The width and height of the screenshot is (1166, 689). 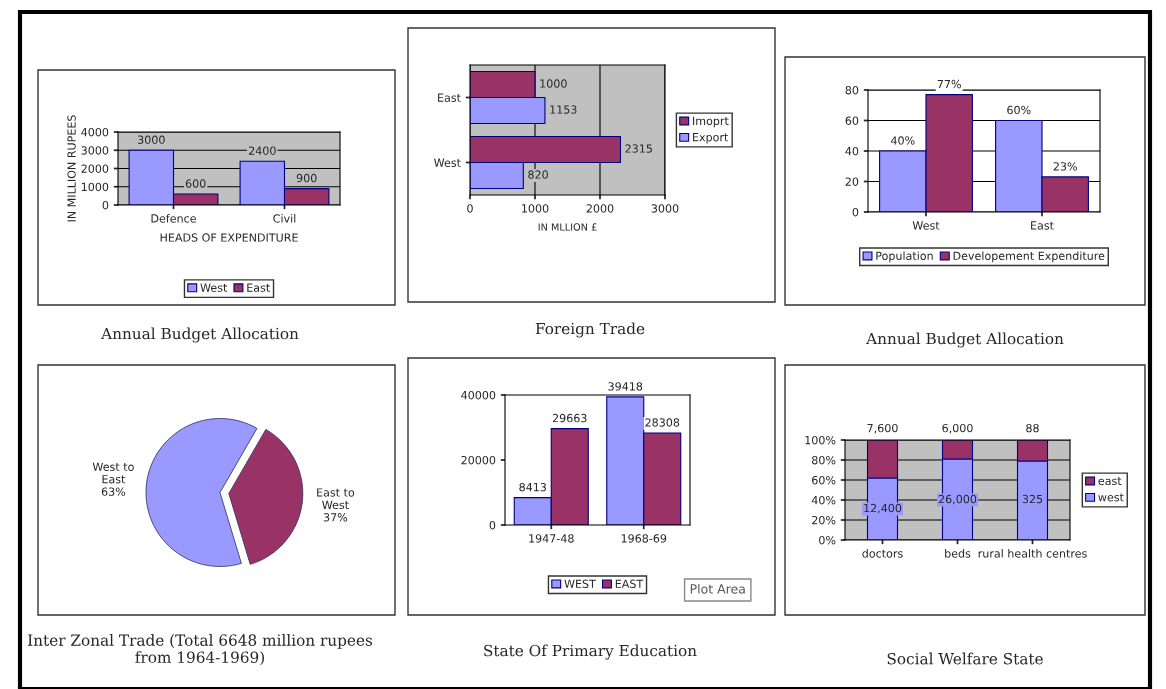 I want to click on y-tick-label: 60%, so click(x=824, y=480).